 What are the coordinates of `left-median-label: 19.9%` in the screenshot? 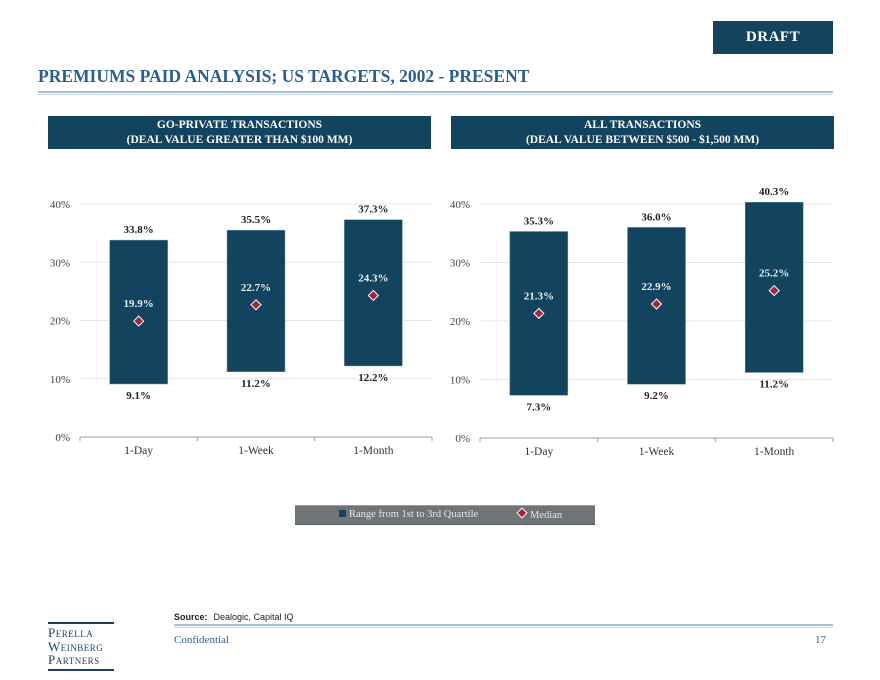 It's located at (139, 304).